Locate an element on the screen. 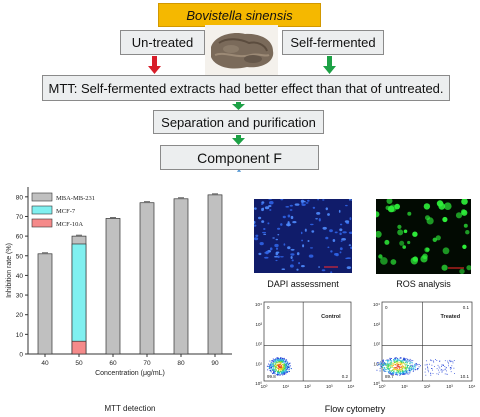  y-tick-label: 50 is located at coordinates (20, 256).